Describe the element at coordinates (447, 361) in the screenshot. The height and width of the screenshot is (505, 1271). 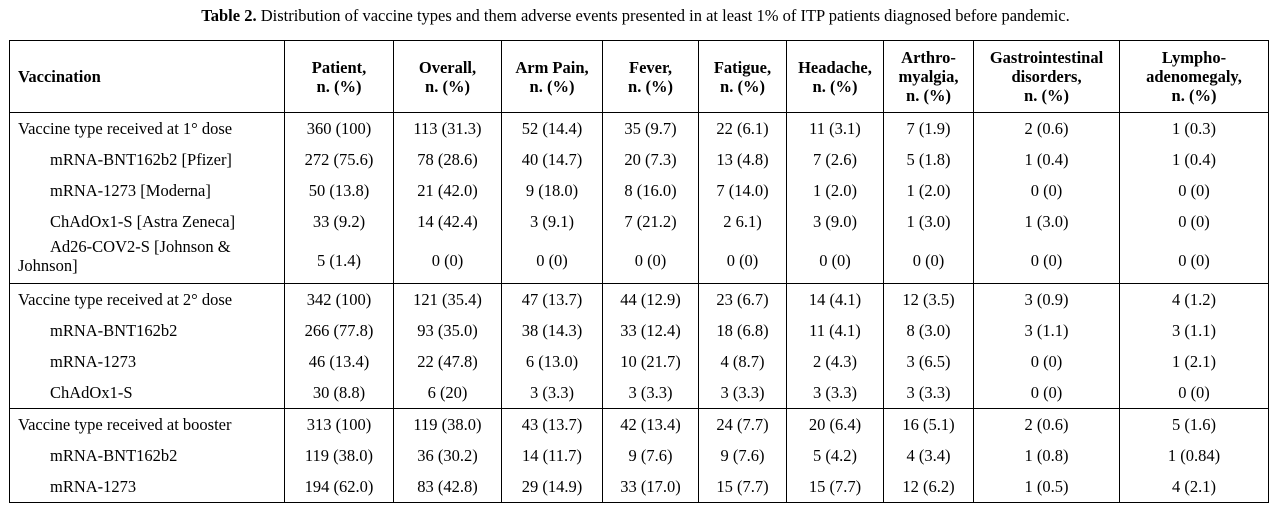
I see `cell: 22 (47.8)` at that location.